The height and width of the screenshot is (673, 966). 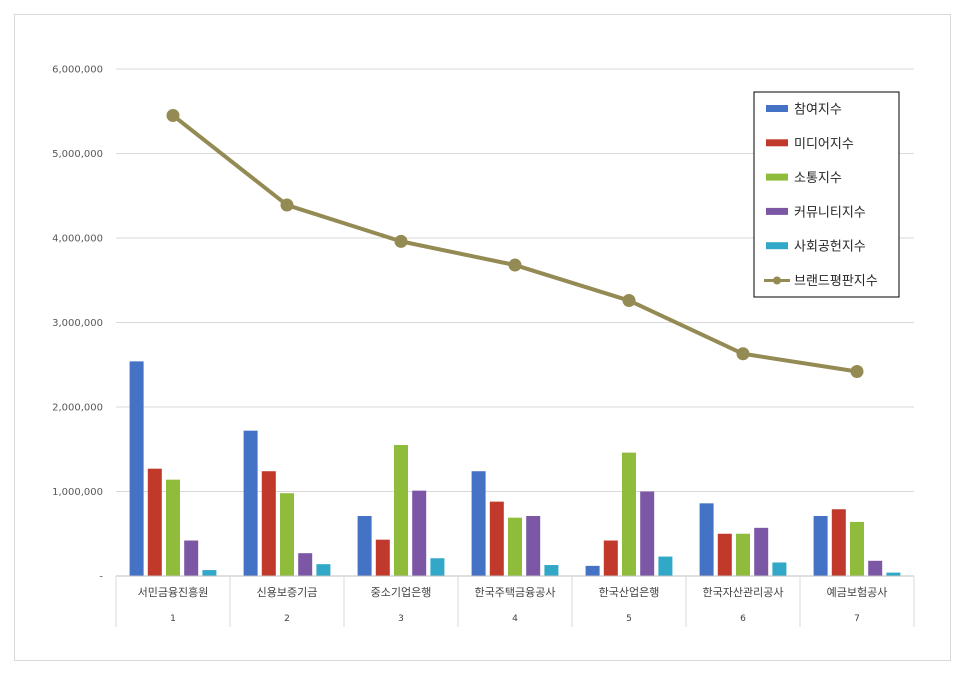 What do you see at coordinates (743, 619) in the screenshot?
I see `category-number: 6` at bounding box center [743, 619].